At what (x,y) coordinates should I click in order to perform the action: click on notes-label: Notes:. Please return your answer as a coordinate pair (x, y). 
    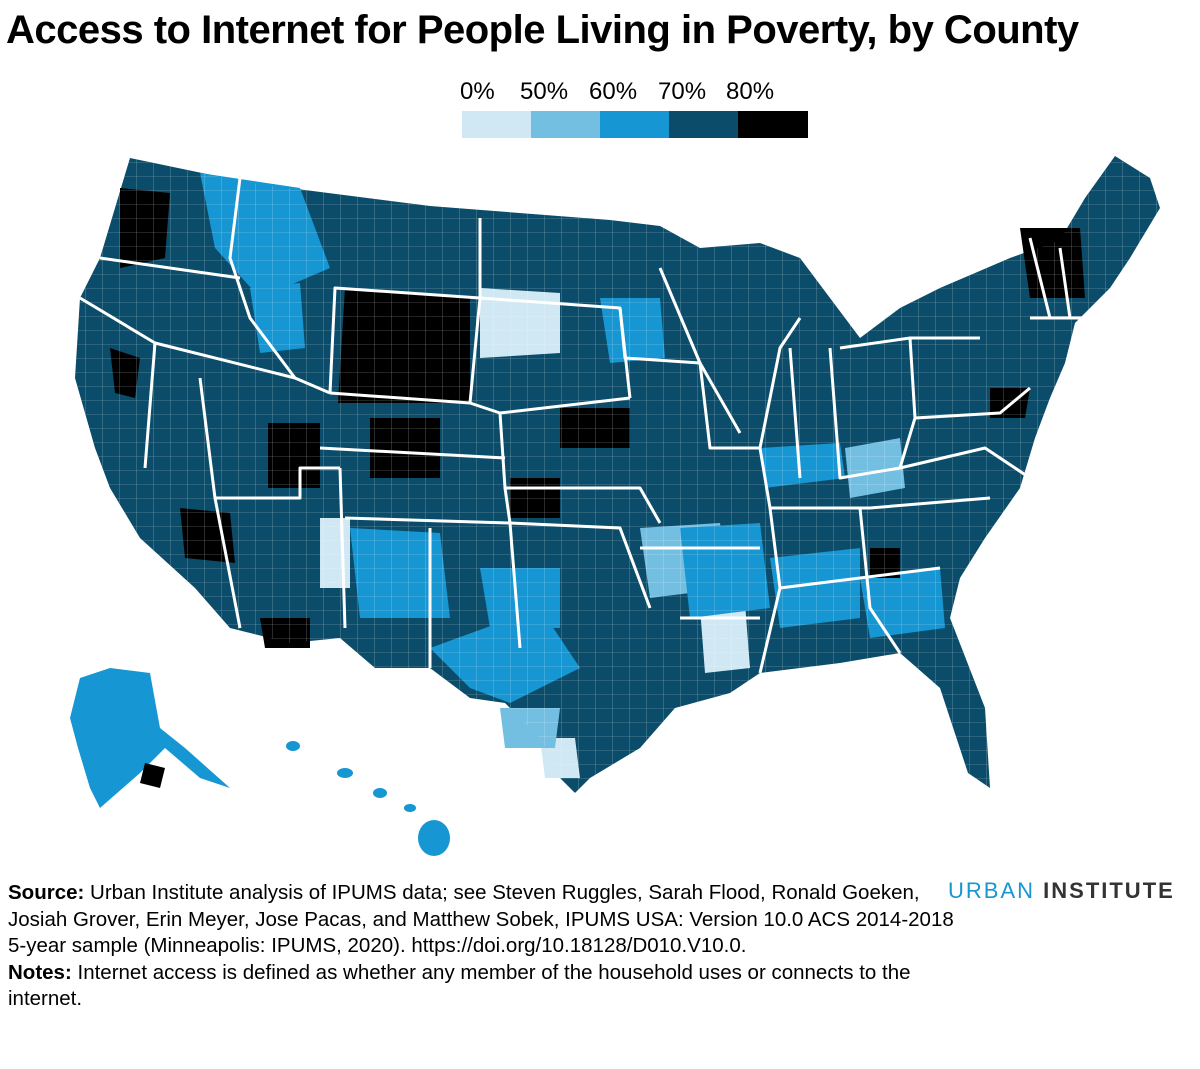
    Looking at the image, I should click on (40, 972).